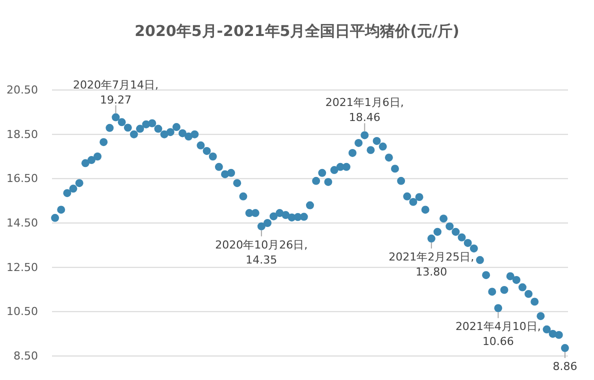  Describe the element at coordinates (22, 179) in the screenshot. I see `y-tick-label: 16.50` at that location.